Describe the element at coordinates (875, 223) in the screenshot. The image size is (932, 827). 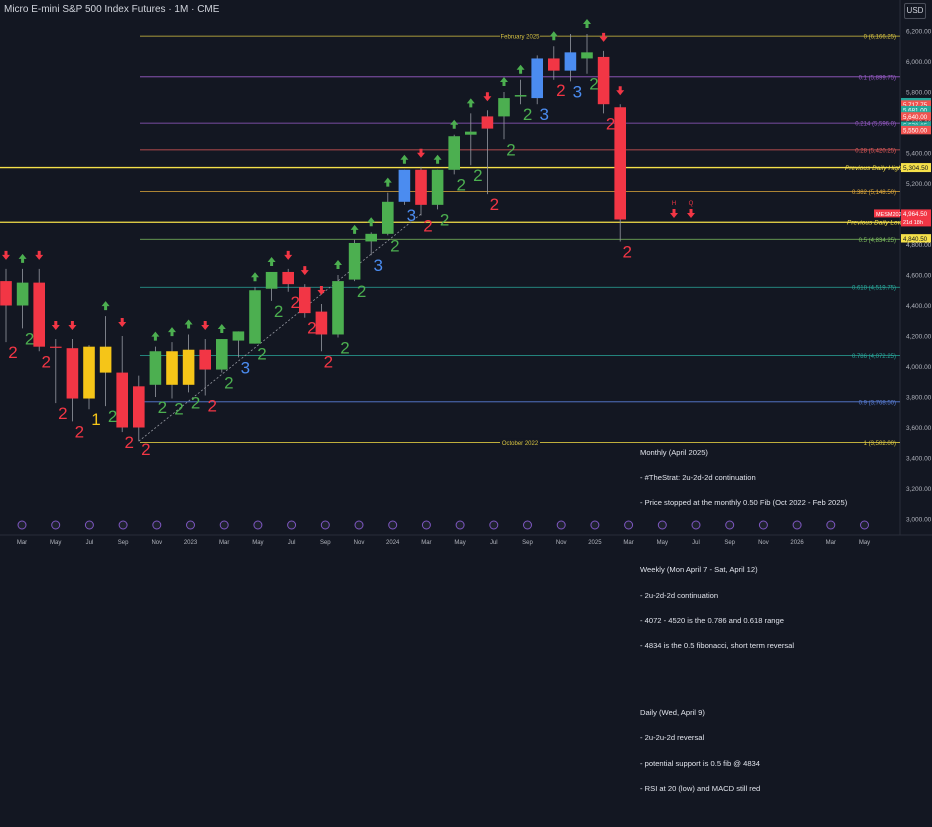
I see `prev-daily-low-label: Previous Daily Low` at that location.